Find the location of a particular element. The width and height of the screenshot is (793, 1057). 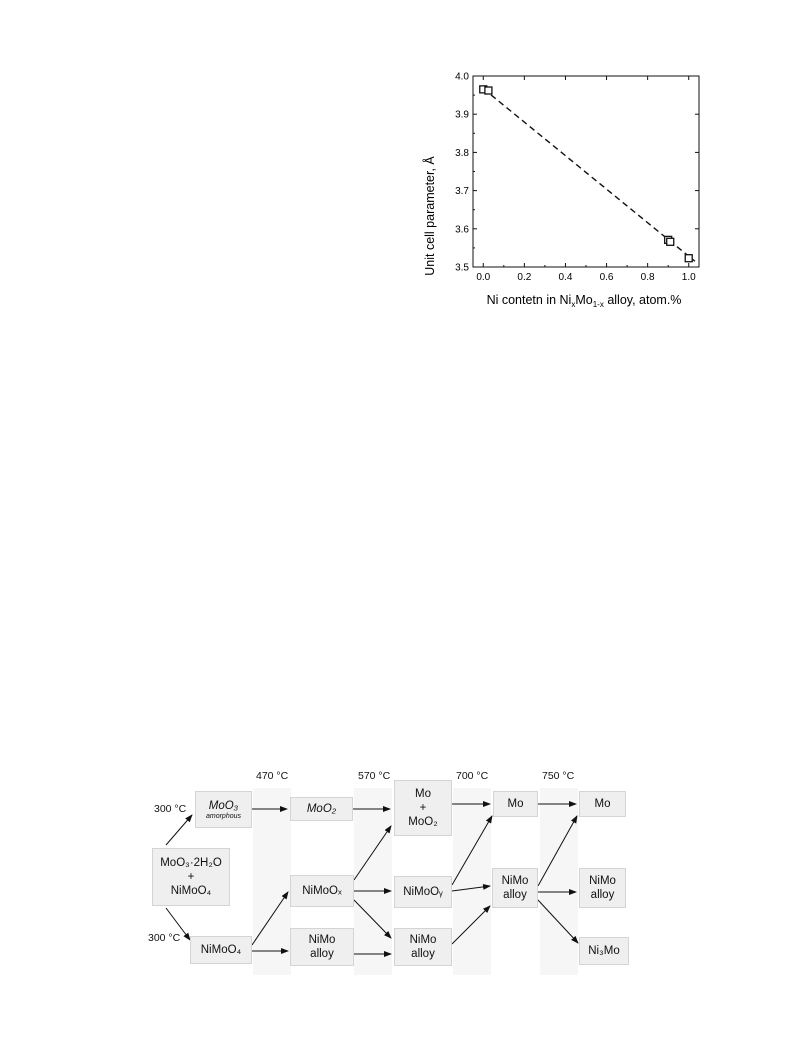

nimo-alloy-1-line-2: alloy is located at coordinates (322, 954).